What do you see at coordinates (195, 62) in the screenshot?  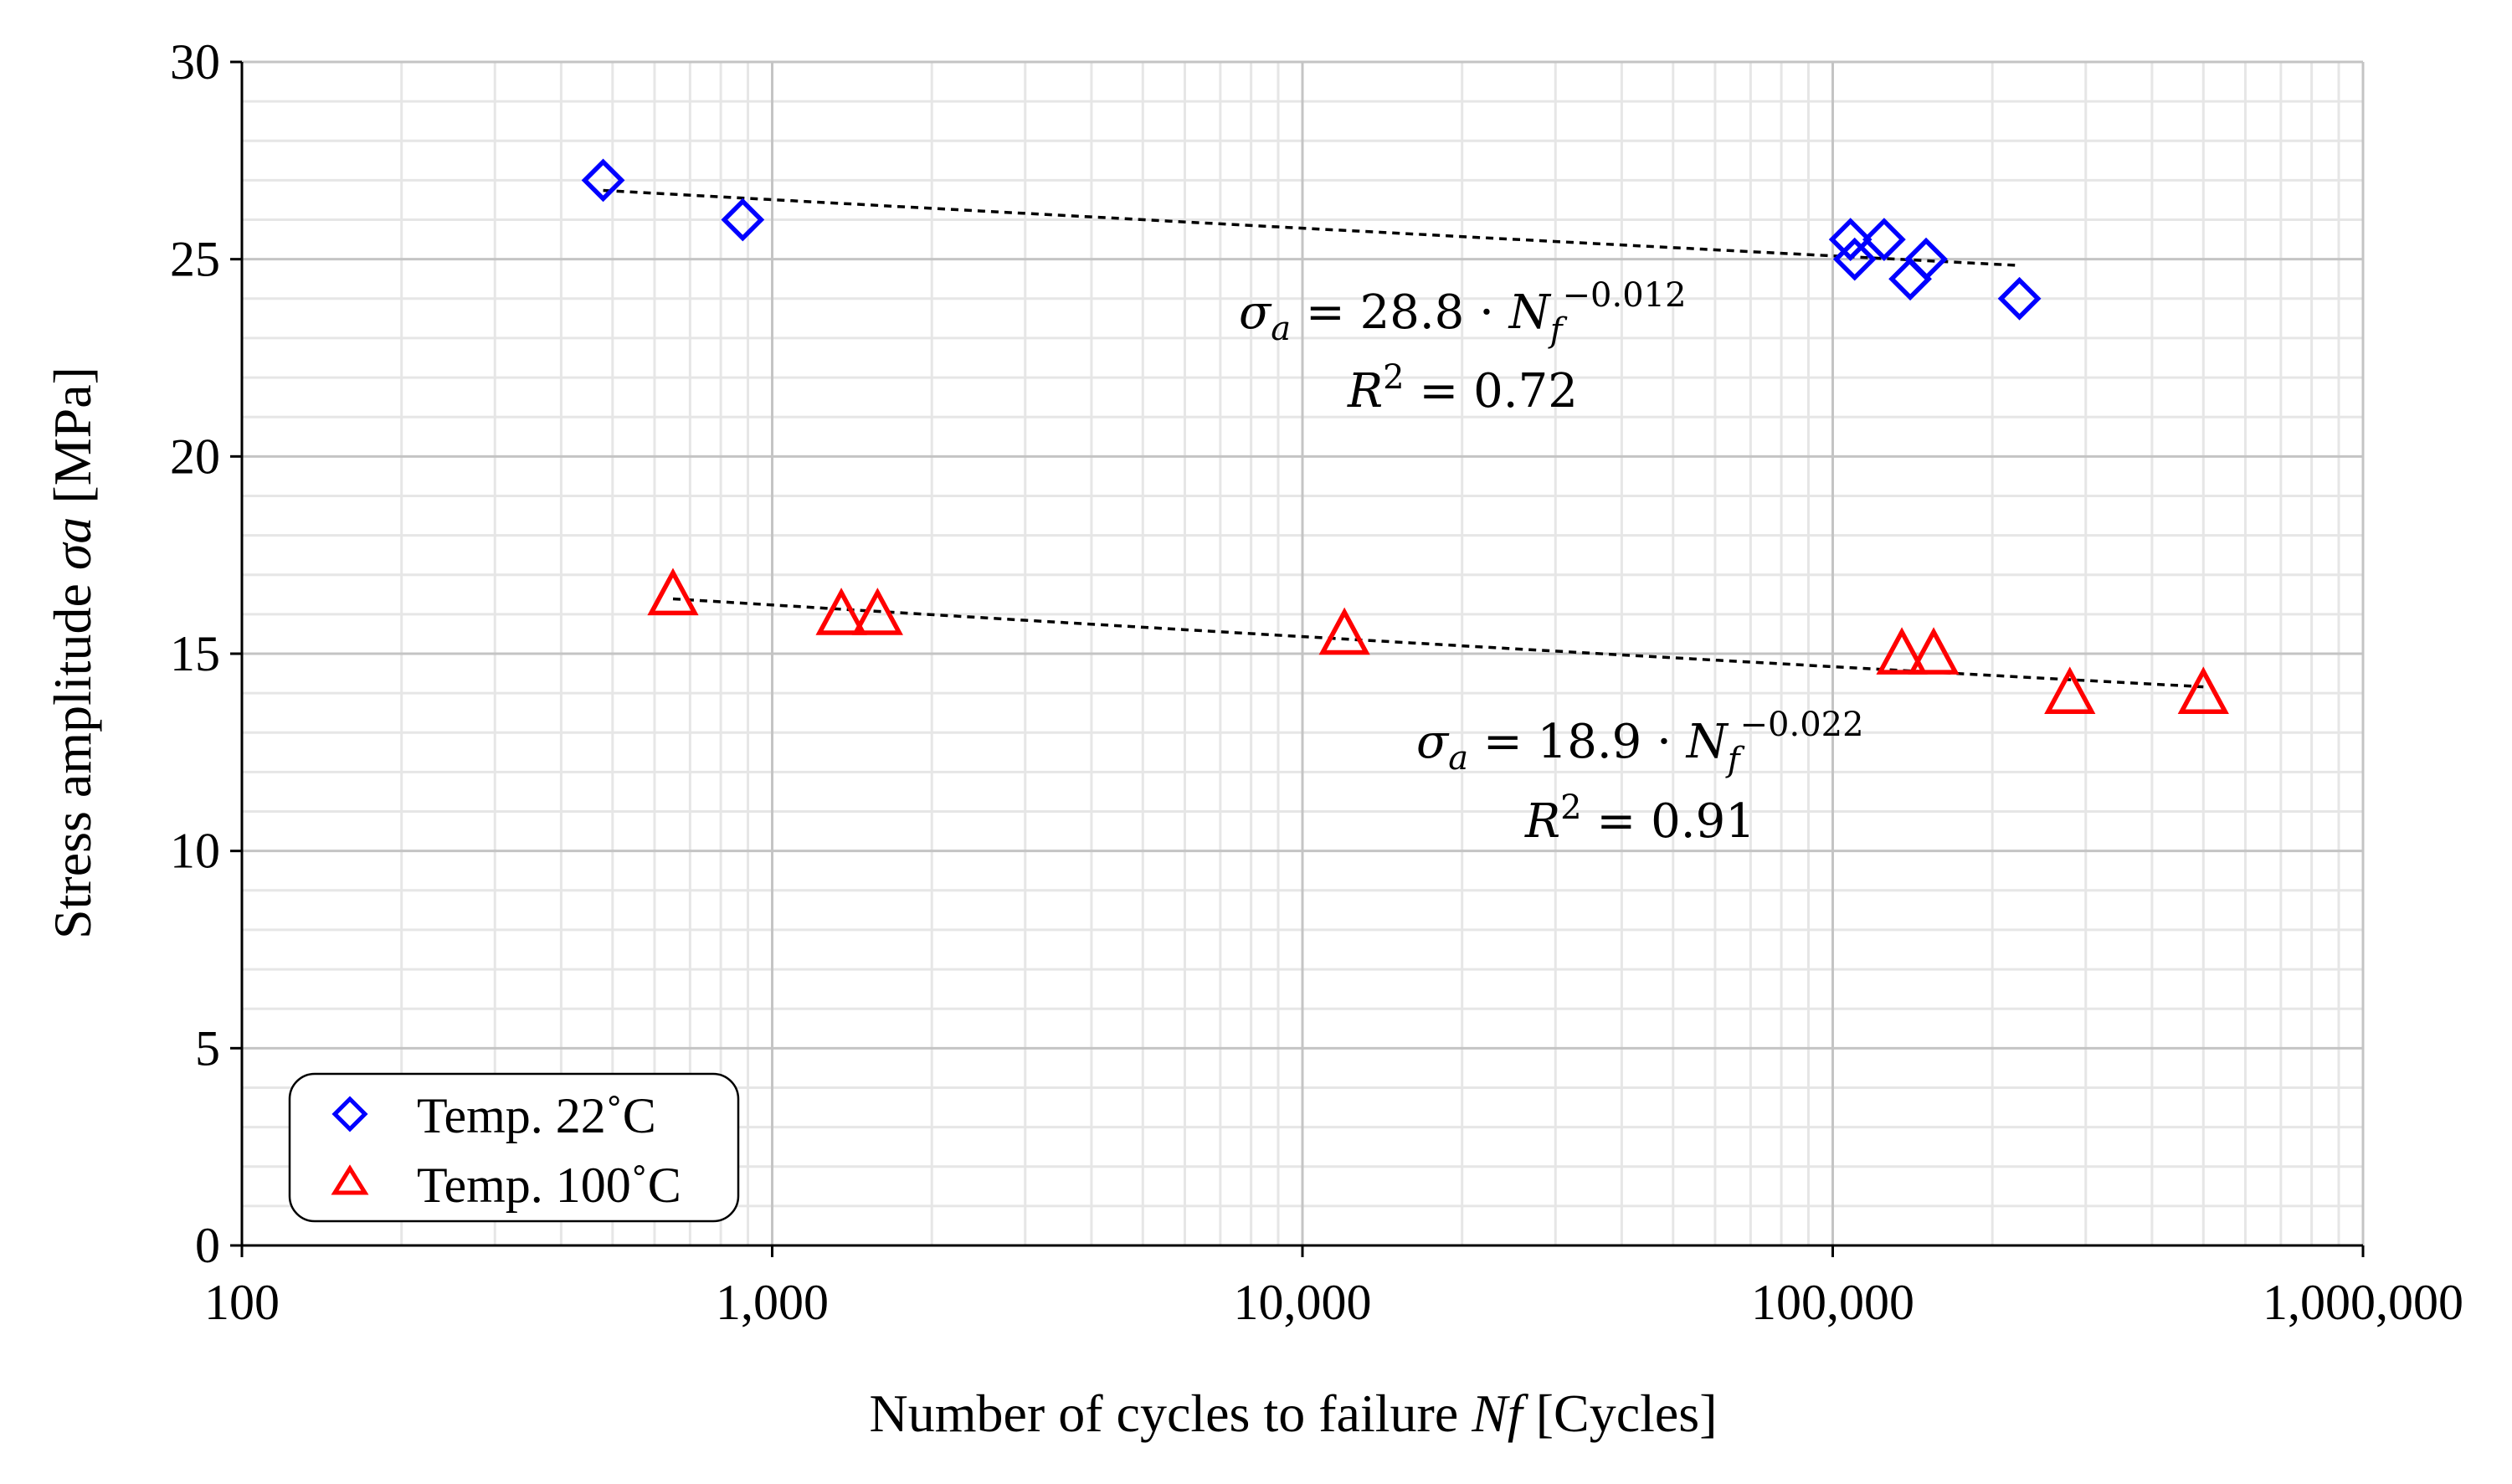 I see `y-tick-label: 30` at bounding box center [195, 62].